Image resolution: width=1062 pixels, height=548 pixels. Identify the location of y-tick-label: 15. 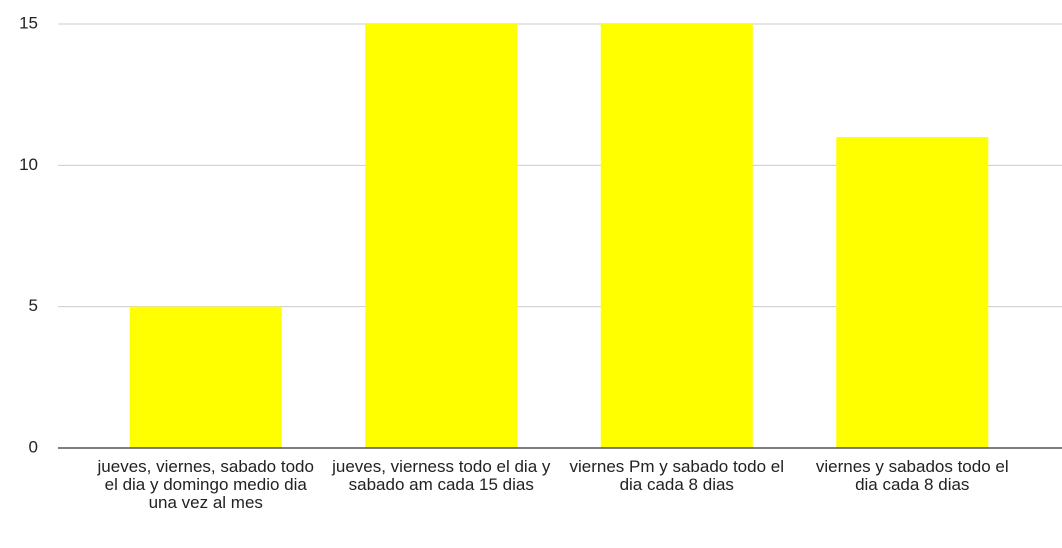
(28, 22).